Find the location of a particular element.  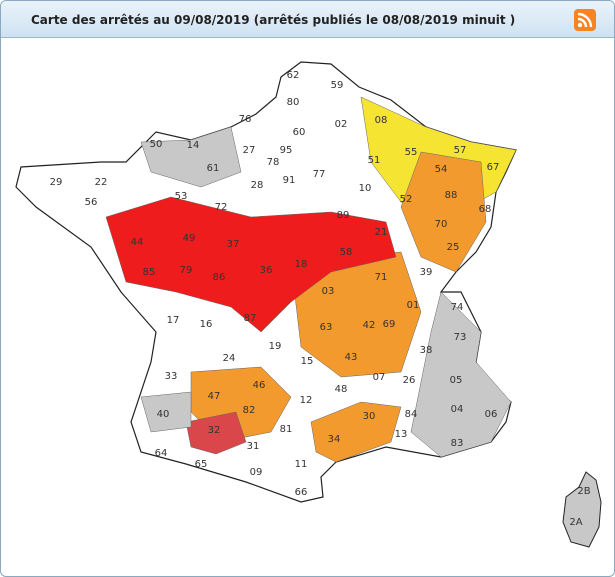

department-label: 95 is located at coordinates (286, 150).